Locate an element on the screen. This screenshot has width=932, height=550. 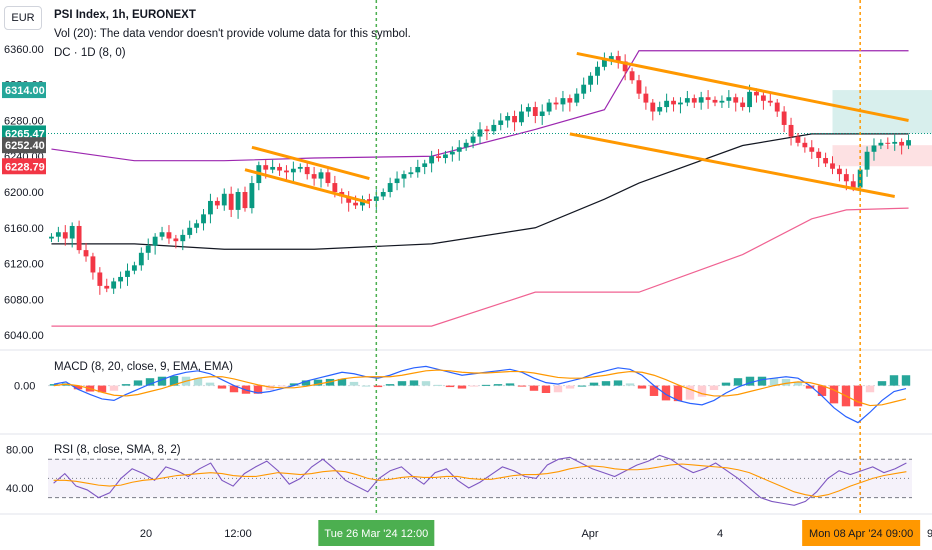
macd-title: MACD (8, 20, close, 9, EMA, EMA) is located at coordinates (143, 367).